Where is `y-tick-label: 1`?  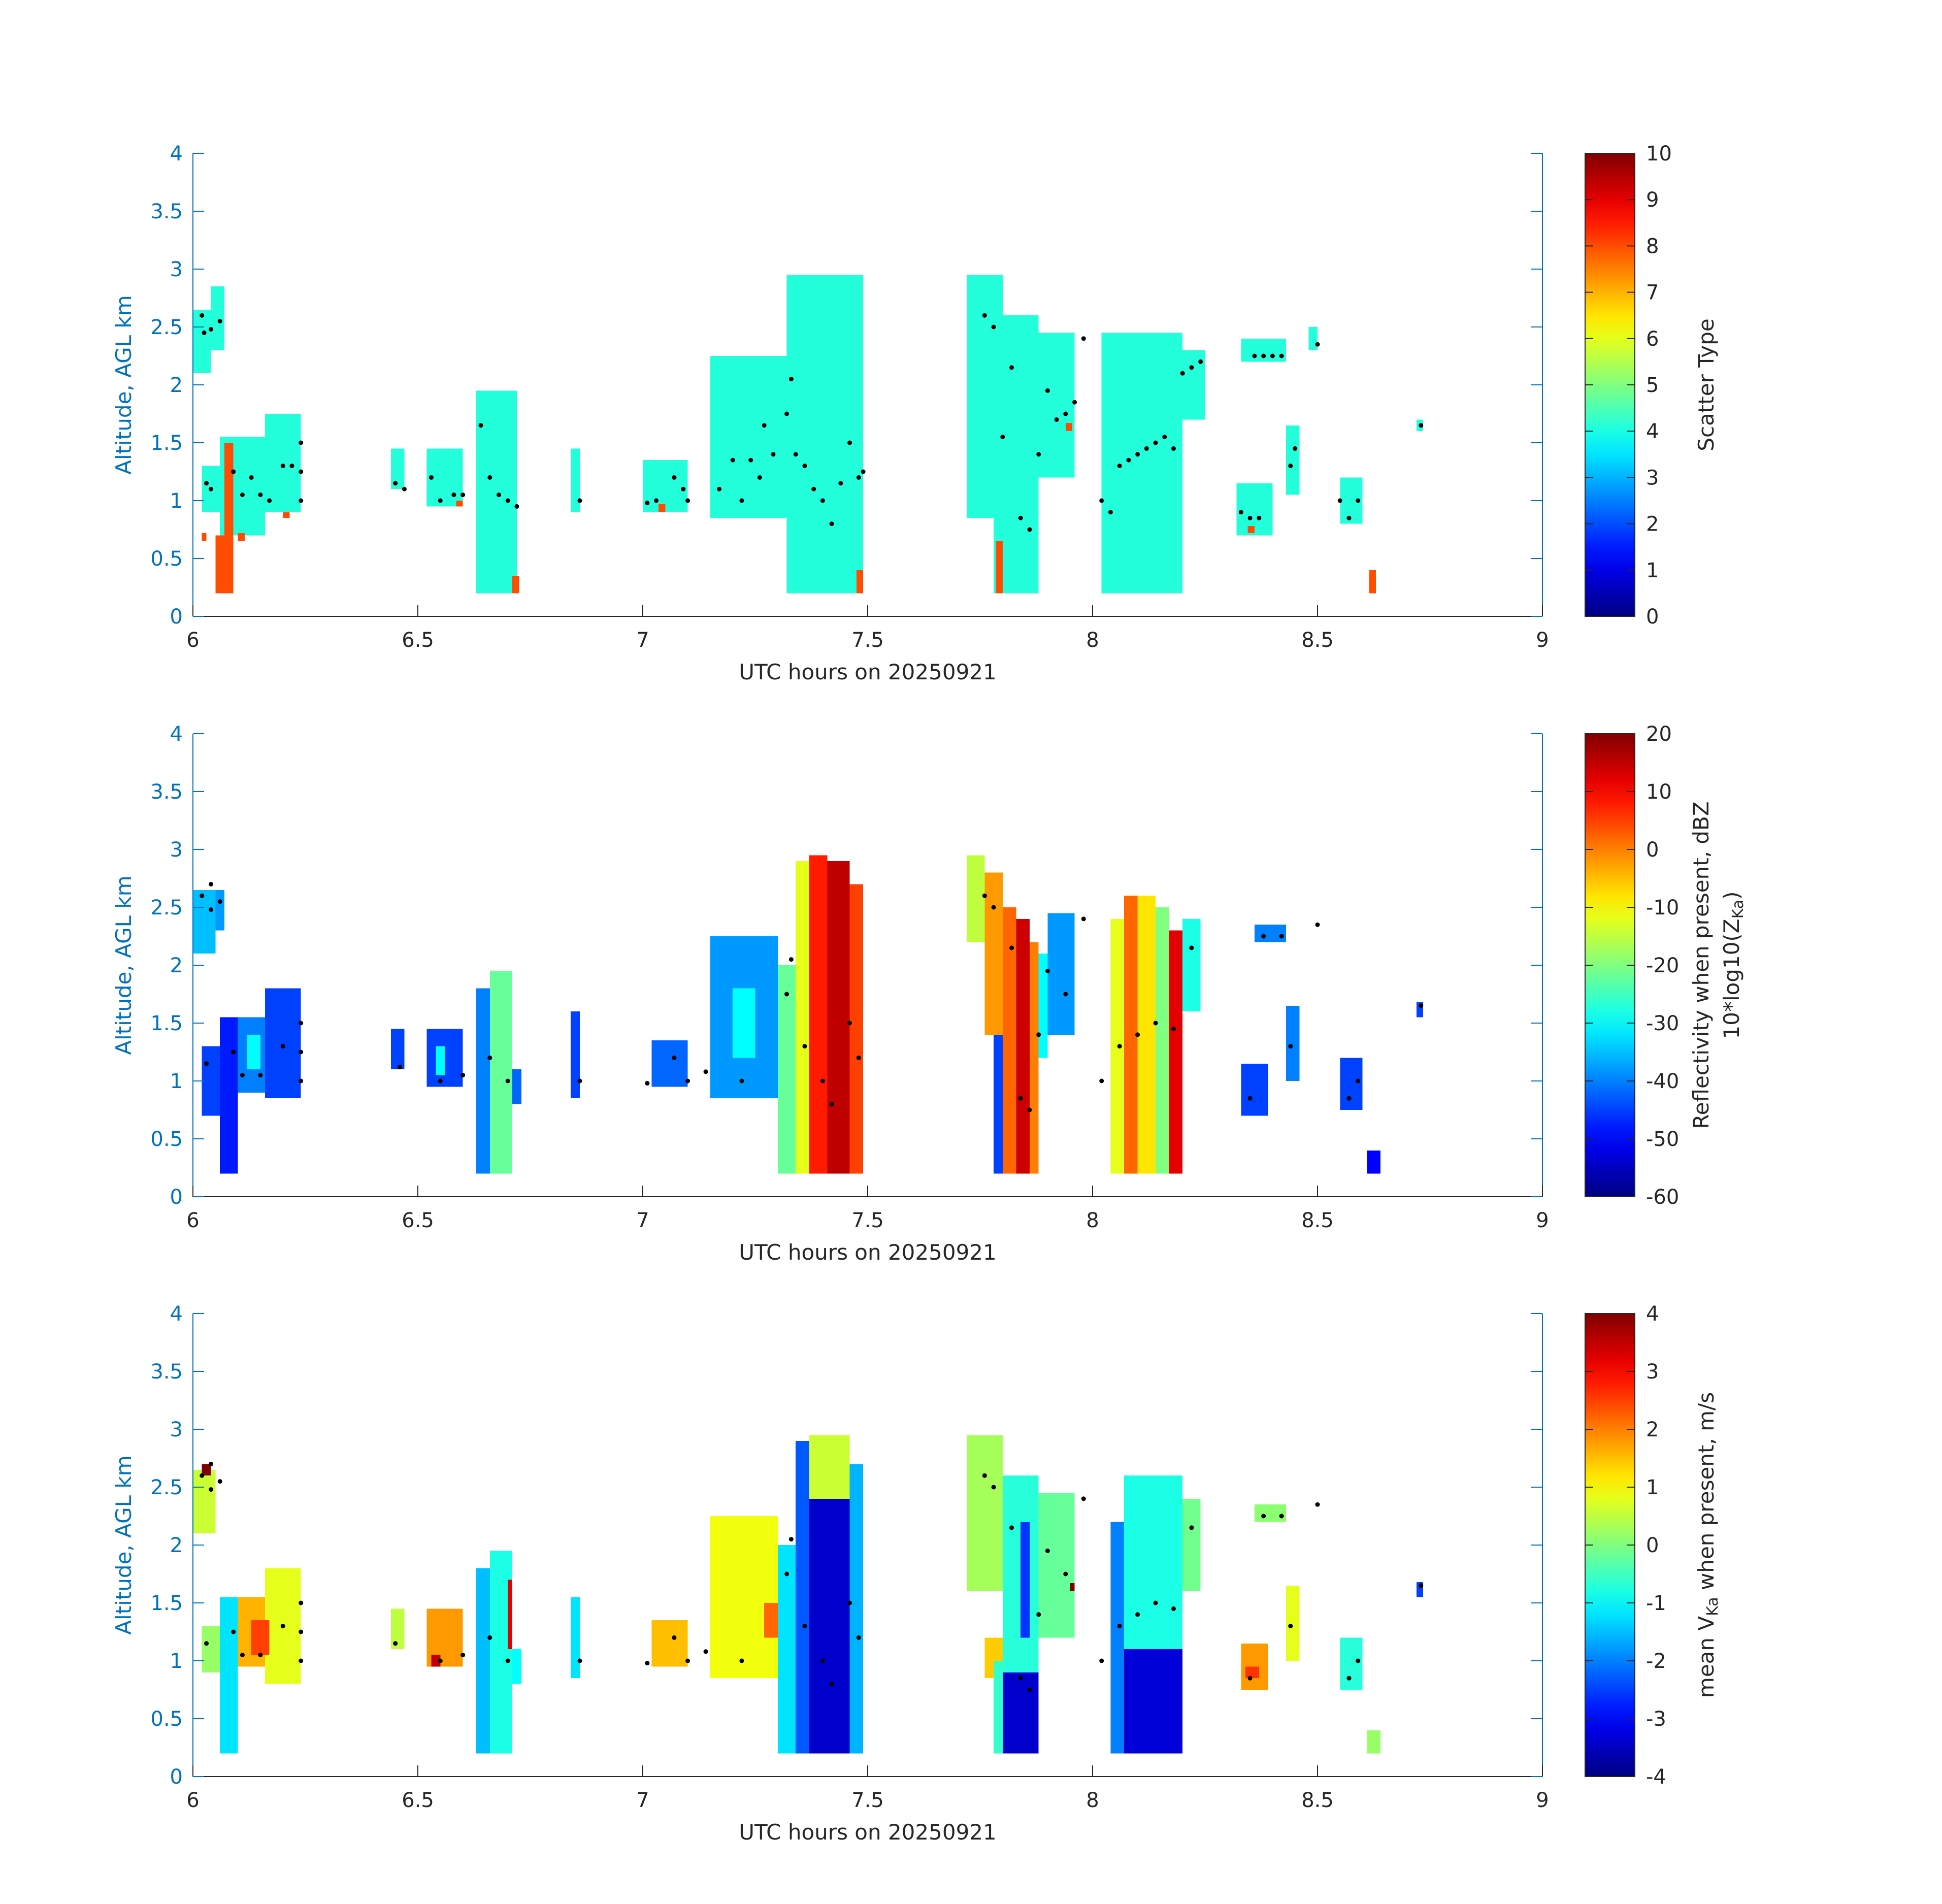
y-tick-label: 1 is located at coordinates (176, 1081).